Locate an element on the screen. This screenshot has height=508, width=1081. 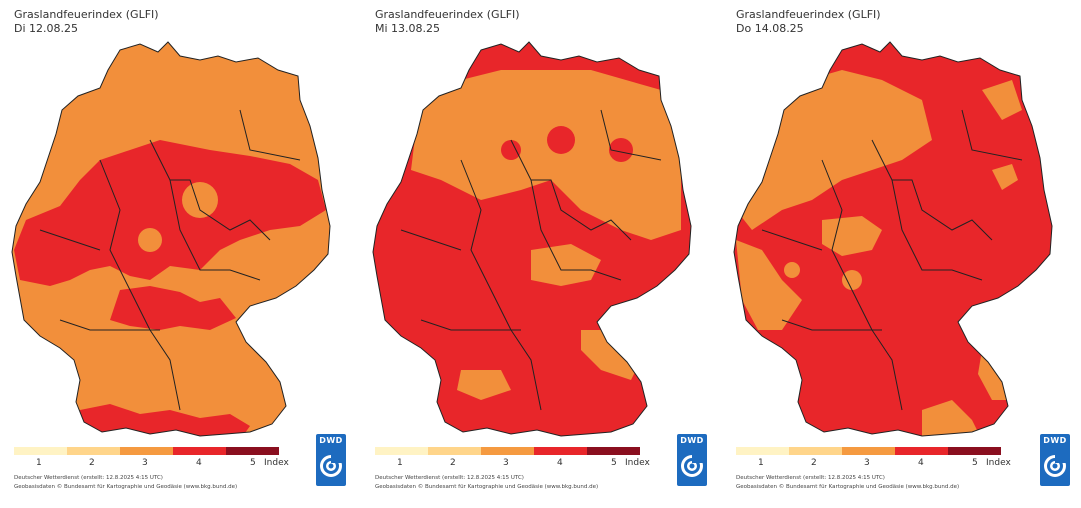
panel-date: Di 12.08.25 is located at coordinates (46, 28).